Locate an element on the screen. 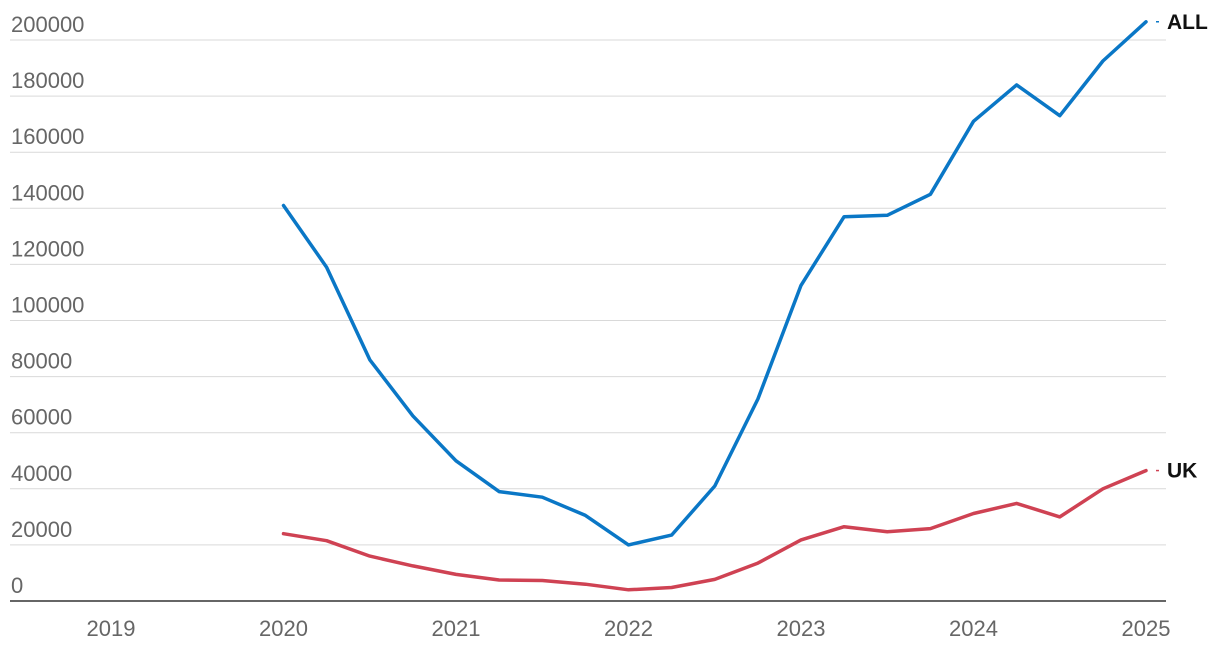  x-tick-label: 2021 is located at coordinates (456, 628).